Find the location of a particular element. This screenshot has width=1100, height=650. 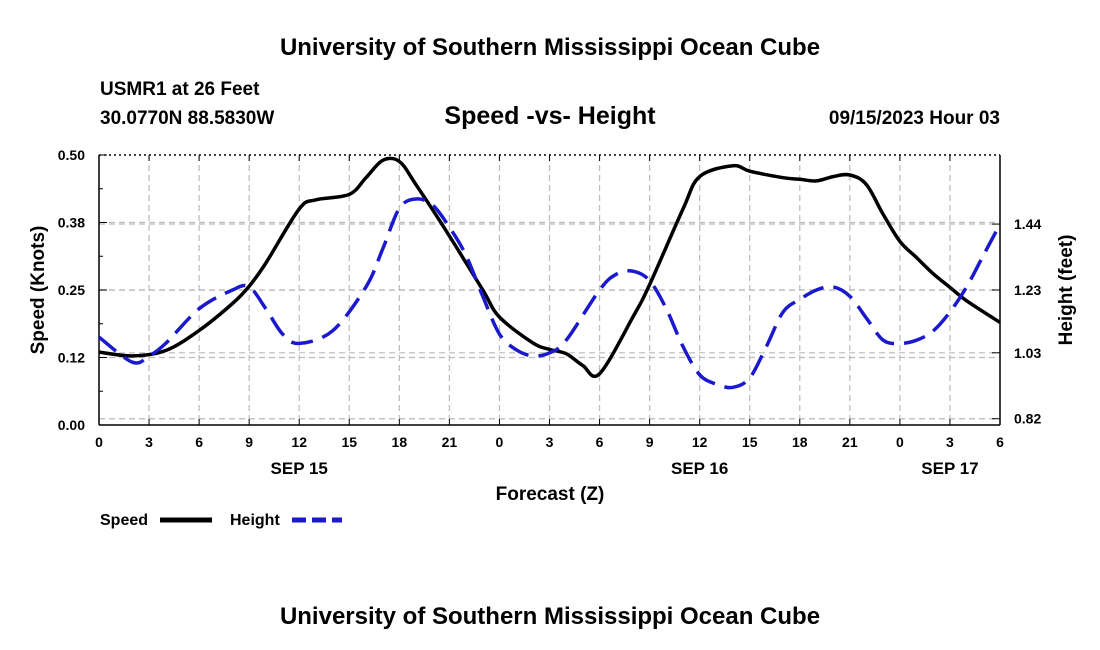

date-label: SEP 17 is located at coordinates (949, 468).